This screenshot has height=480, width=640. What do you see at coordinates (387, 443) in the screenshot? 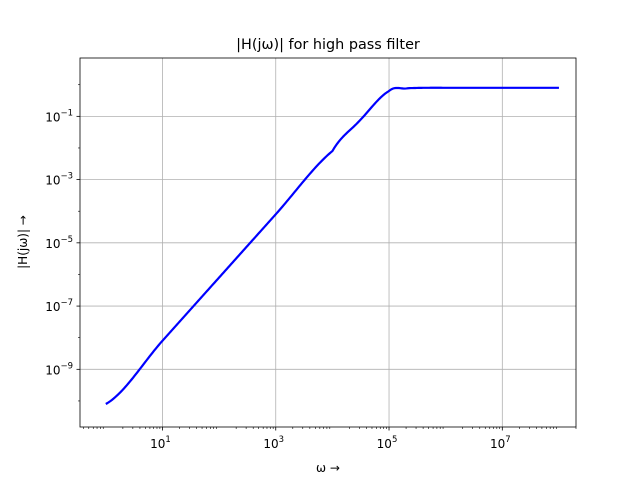
I see `x-tick-label: 10⁵` at bounding box center [387, 443].